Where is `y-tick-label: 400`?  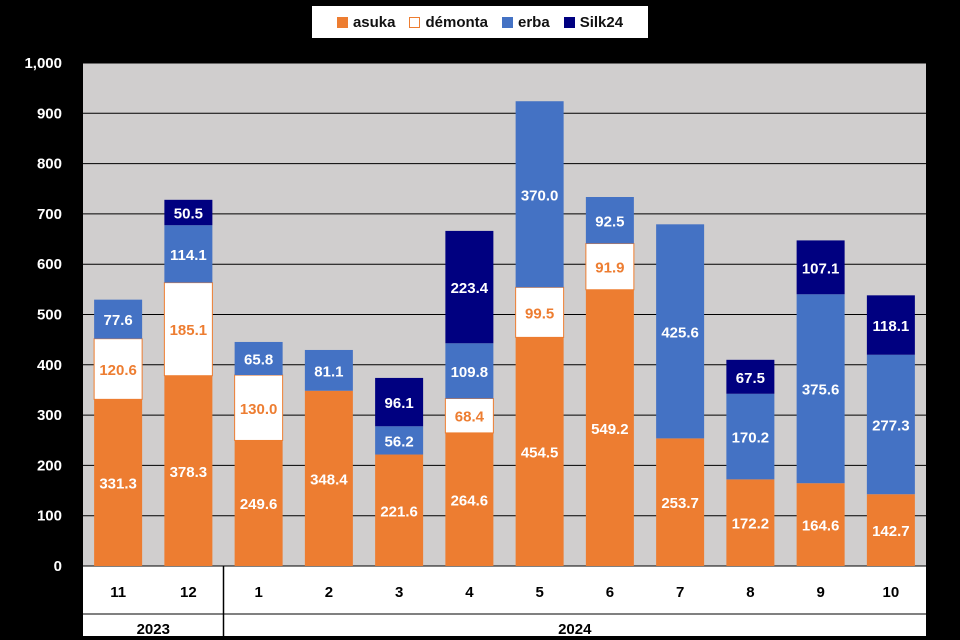
y-tick-label: 400 is located at coordinates (49, 365).